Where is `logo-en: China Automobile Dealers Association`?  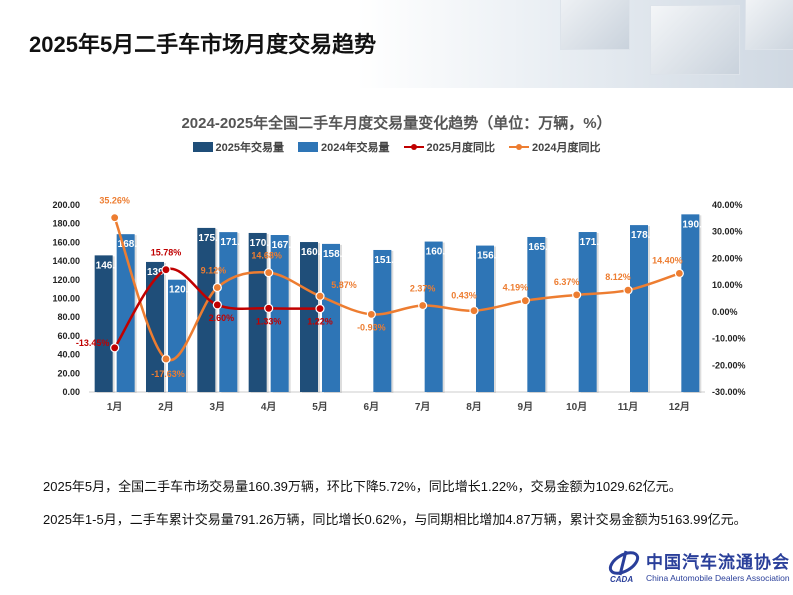
logo-en: China Automobile Dealers Association is located at coordinates (718, 578).